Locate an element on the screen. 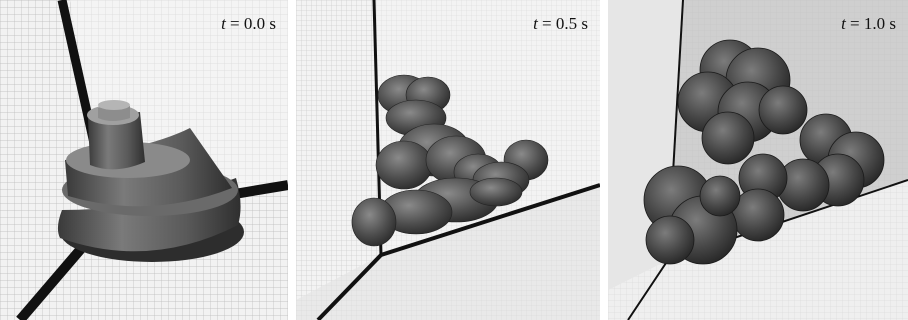 This screenshot has height=320, width=908. time-label: t = 1.0 s is located at coordinates (868, 24).